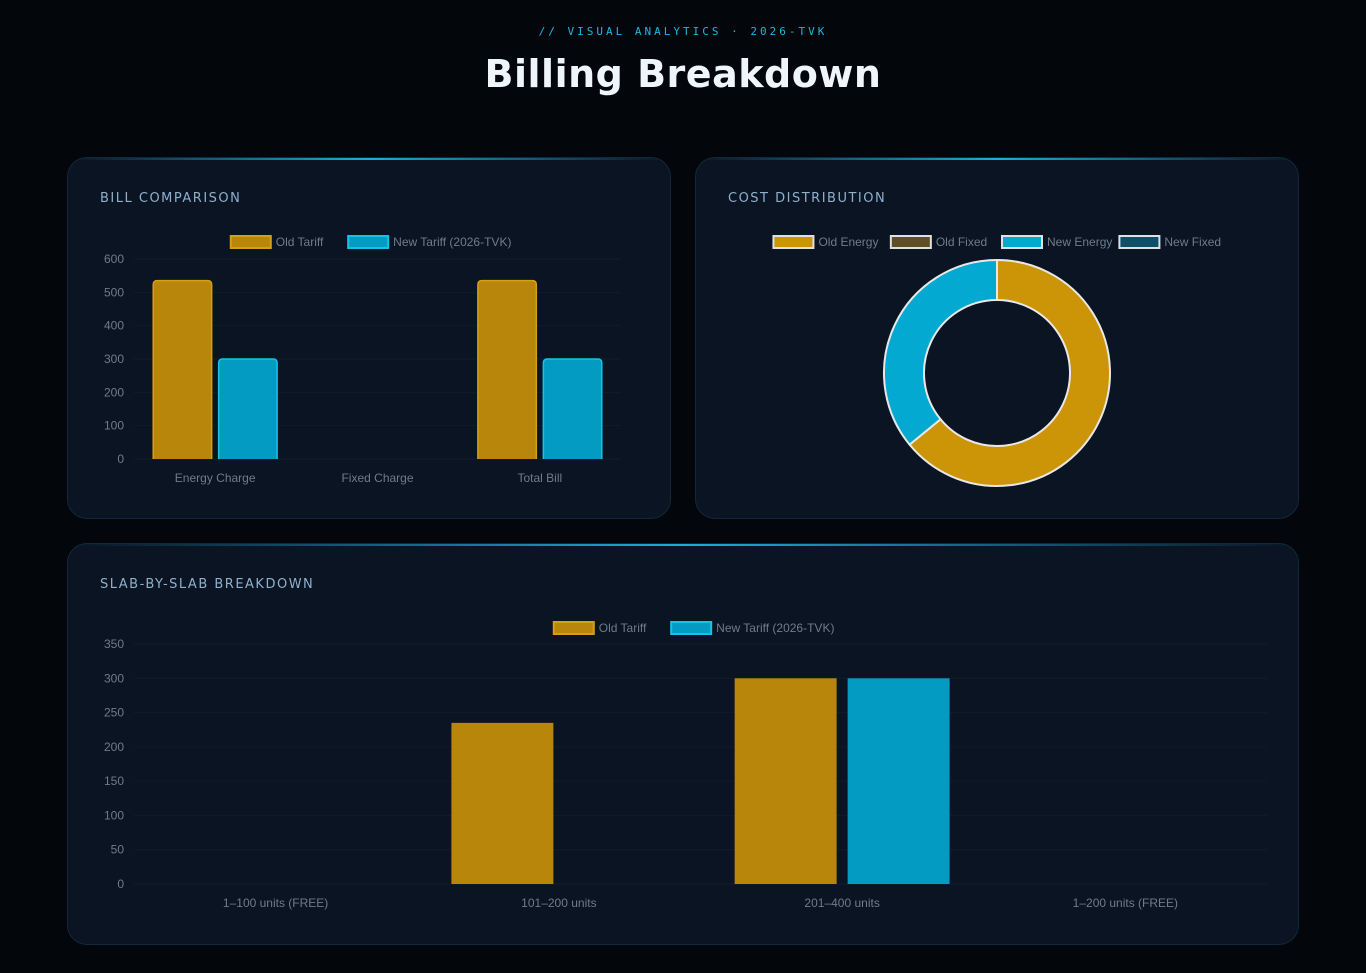 Image resolution: width=1366 pixels, height=973 pixels. What do you see at coordinates (1125, 903) in the screenshot?
I see `slab-x-tick-label: 1–200 units (FREE)` at bounding box center [1125, 903].